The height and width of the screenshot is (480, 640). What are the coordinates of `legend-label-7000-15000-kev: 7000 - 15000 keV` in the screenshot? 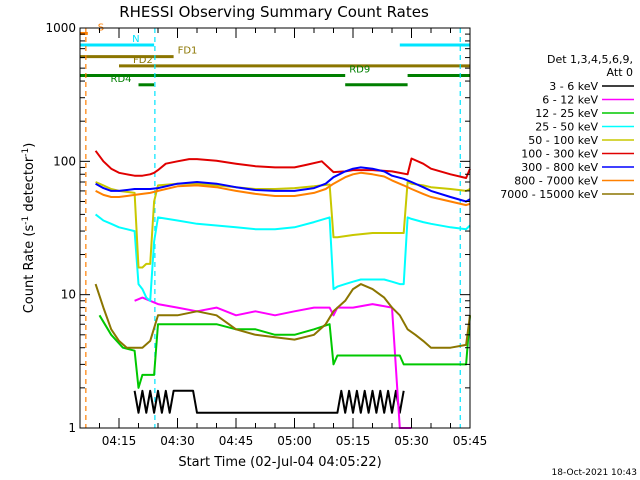 It's located at (549, 194).